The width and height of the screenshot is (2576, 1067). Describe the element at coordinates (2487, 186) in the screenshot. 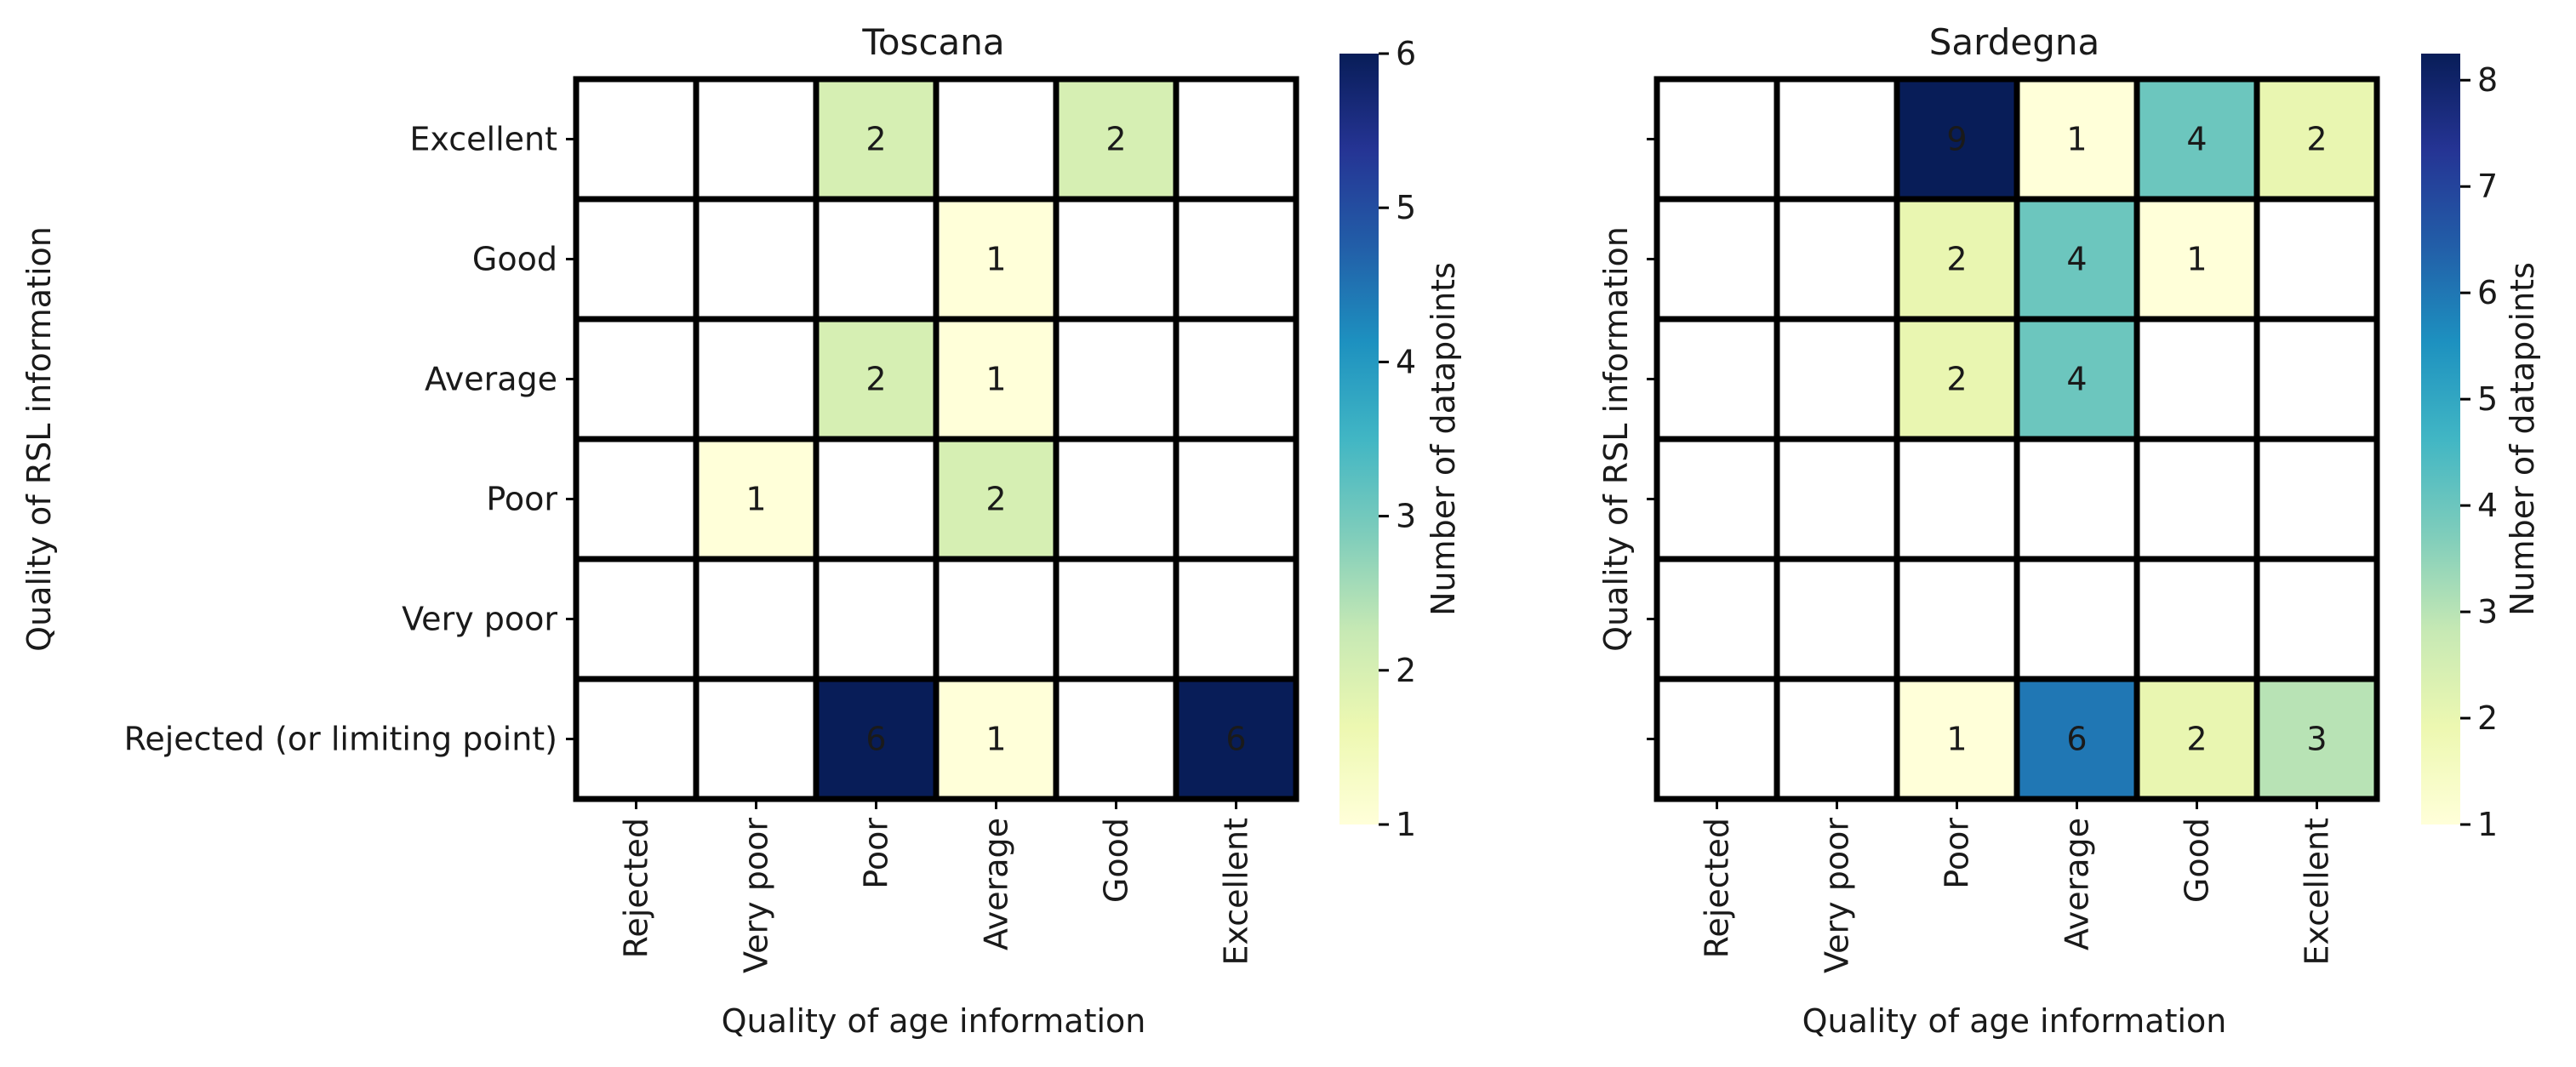

I see `colorbar-tick-label: 7` at that location.